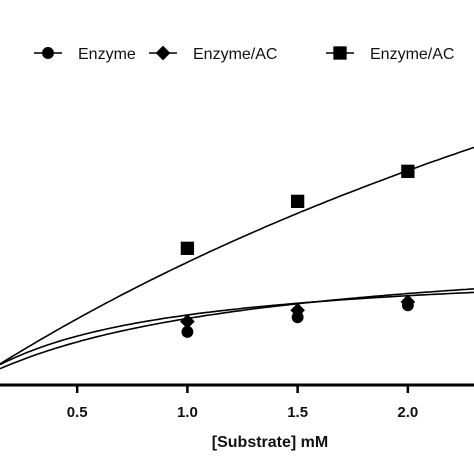  What do you see at coordinates (407, 412) in the screenshot?
I see `x-tick-label-4: 2.0` at bounding box center [407, 412].